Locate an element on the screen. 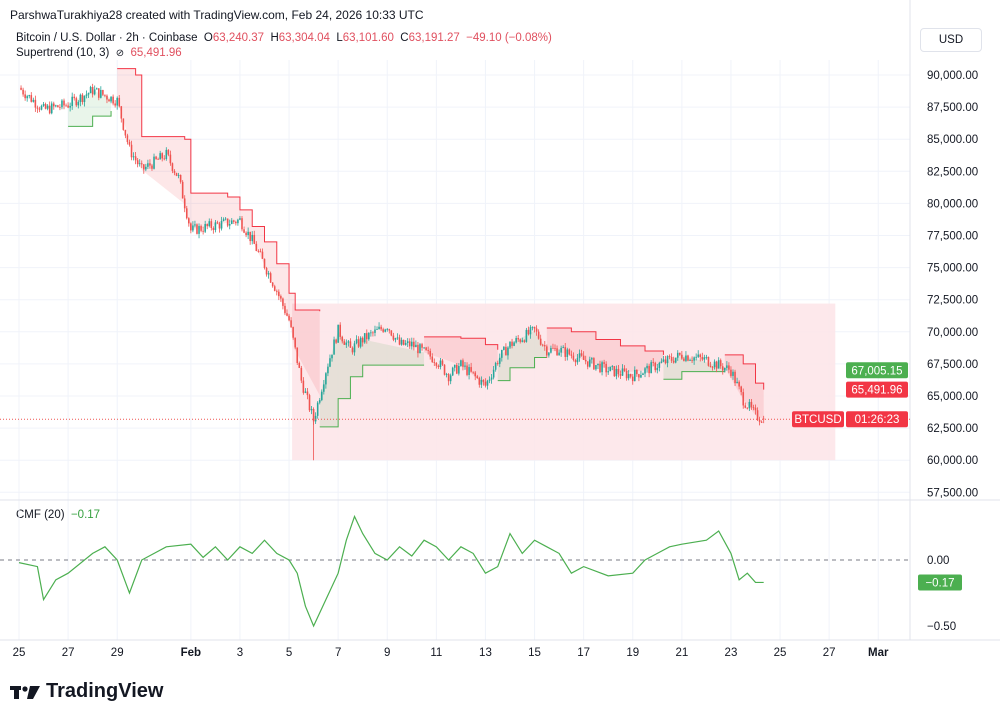 This screenshot has height=717, width=1000. hidden-eye-icon: ⊘ is located at coordinates (120, 53).